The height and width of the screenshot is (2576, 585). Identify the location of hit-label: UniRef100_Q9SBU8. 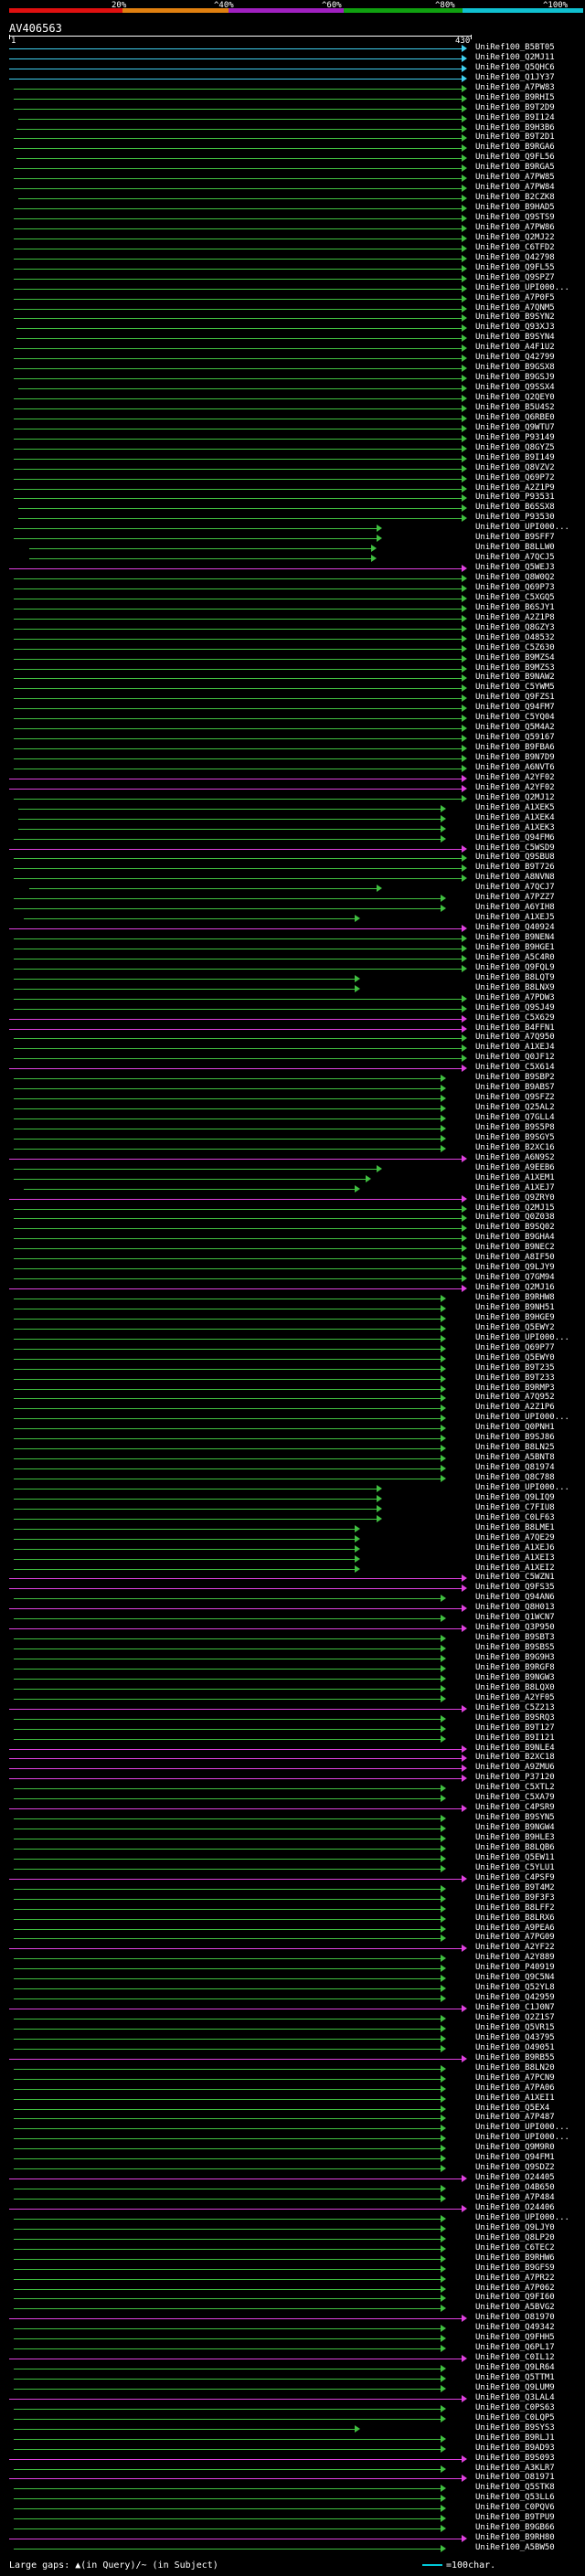
(515, 858).